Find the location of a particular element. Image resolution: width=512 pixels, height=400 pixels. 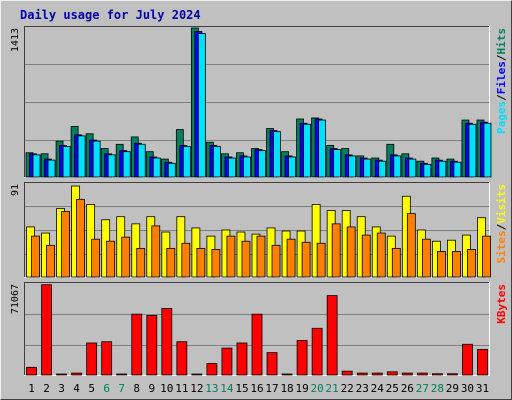

day-label-14: 14 is located at coordinates (227, 388).